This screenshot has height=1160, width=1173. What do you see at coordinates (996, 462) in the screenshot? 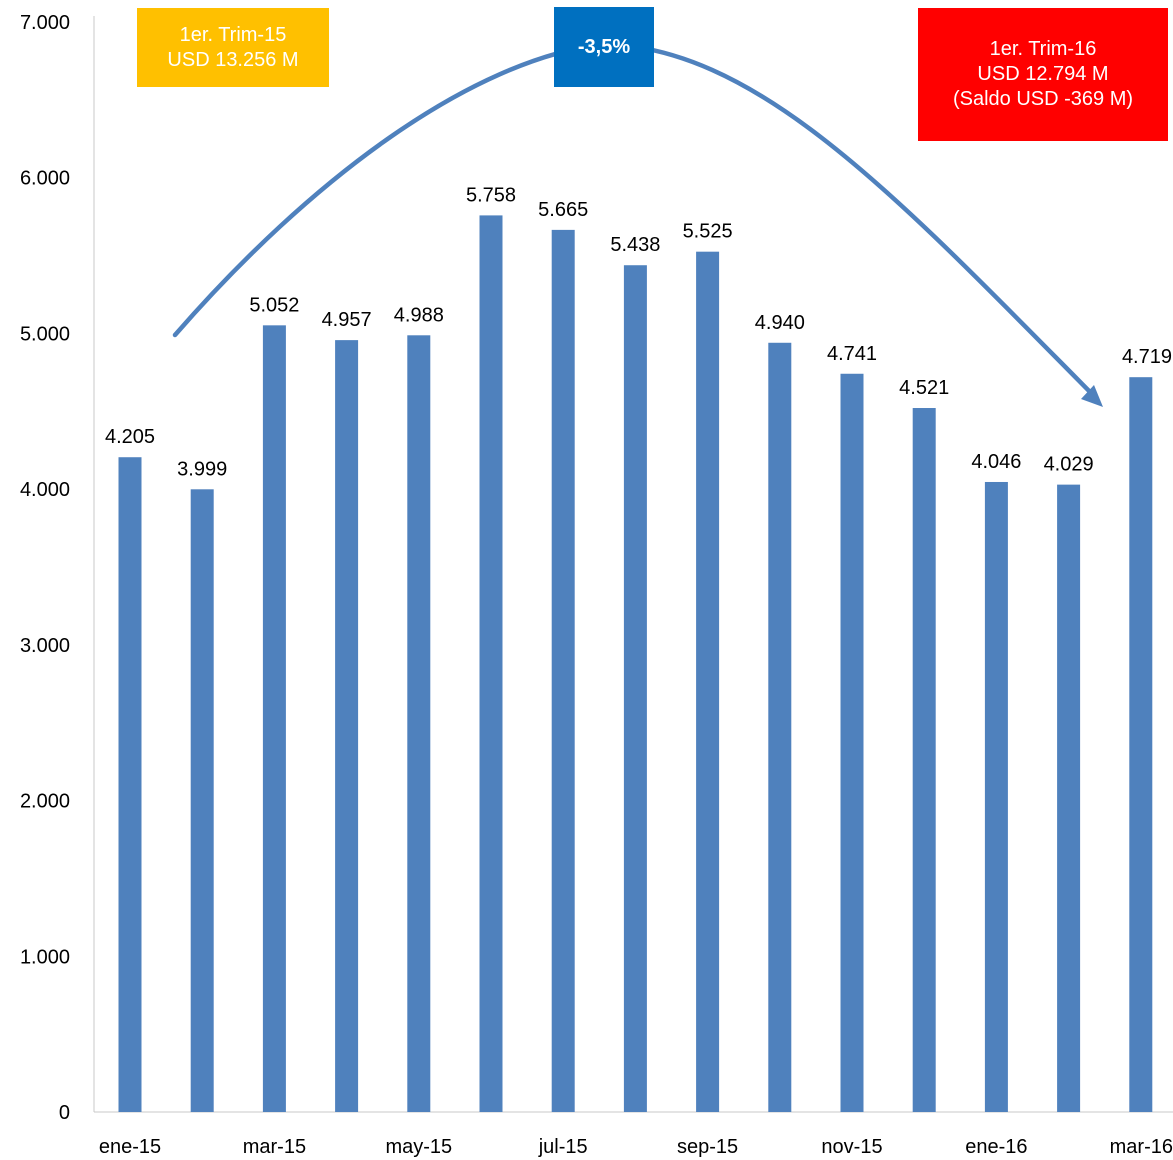
I see `data-label-ene-16: 4.046` at bounding box center [996, 462].